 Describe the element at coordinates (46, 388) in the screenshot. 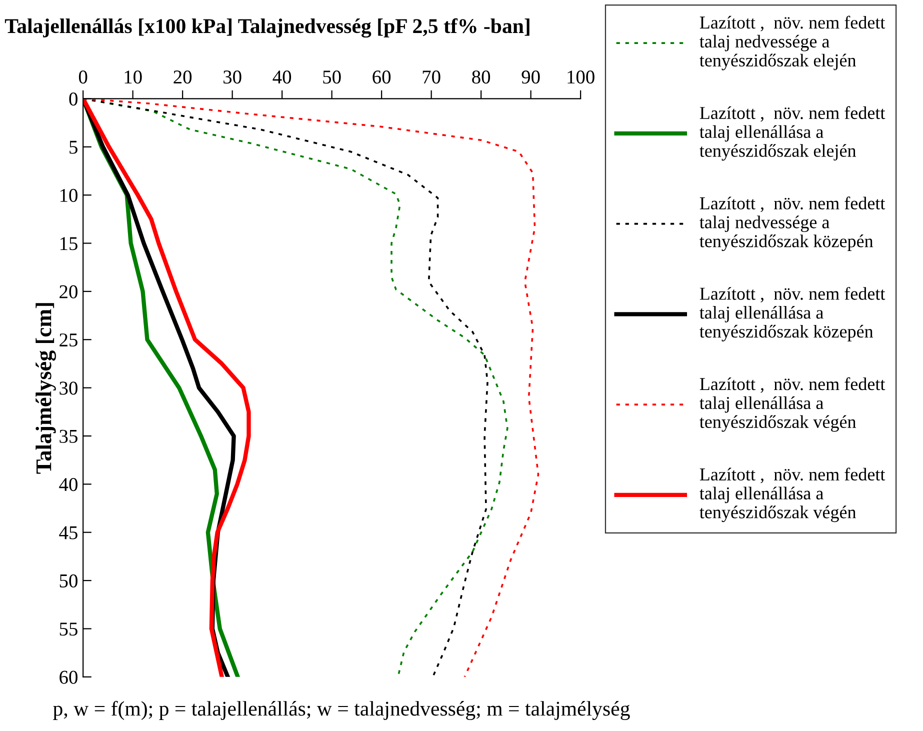

I see `y-axis-title: Talajmélység [cm]` at that location.